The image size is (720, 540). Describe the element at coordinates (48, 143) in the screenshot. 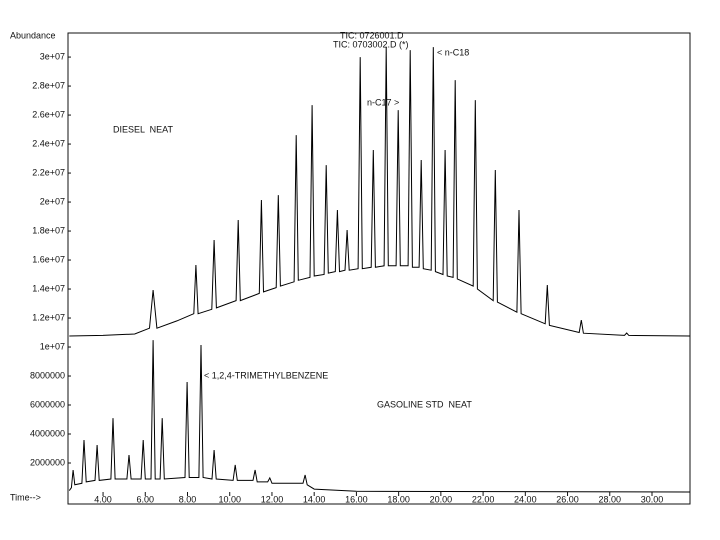

I see `y-tick-label: 2.4e+07` at that location.